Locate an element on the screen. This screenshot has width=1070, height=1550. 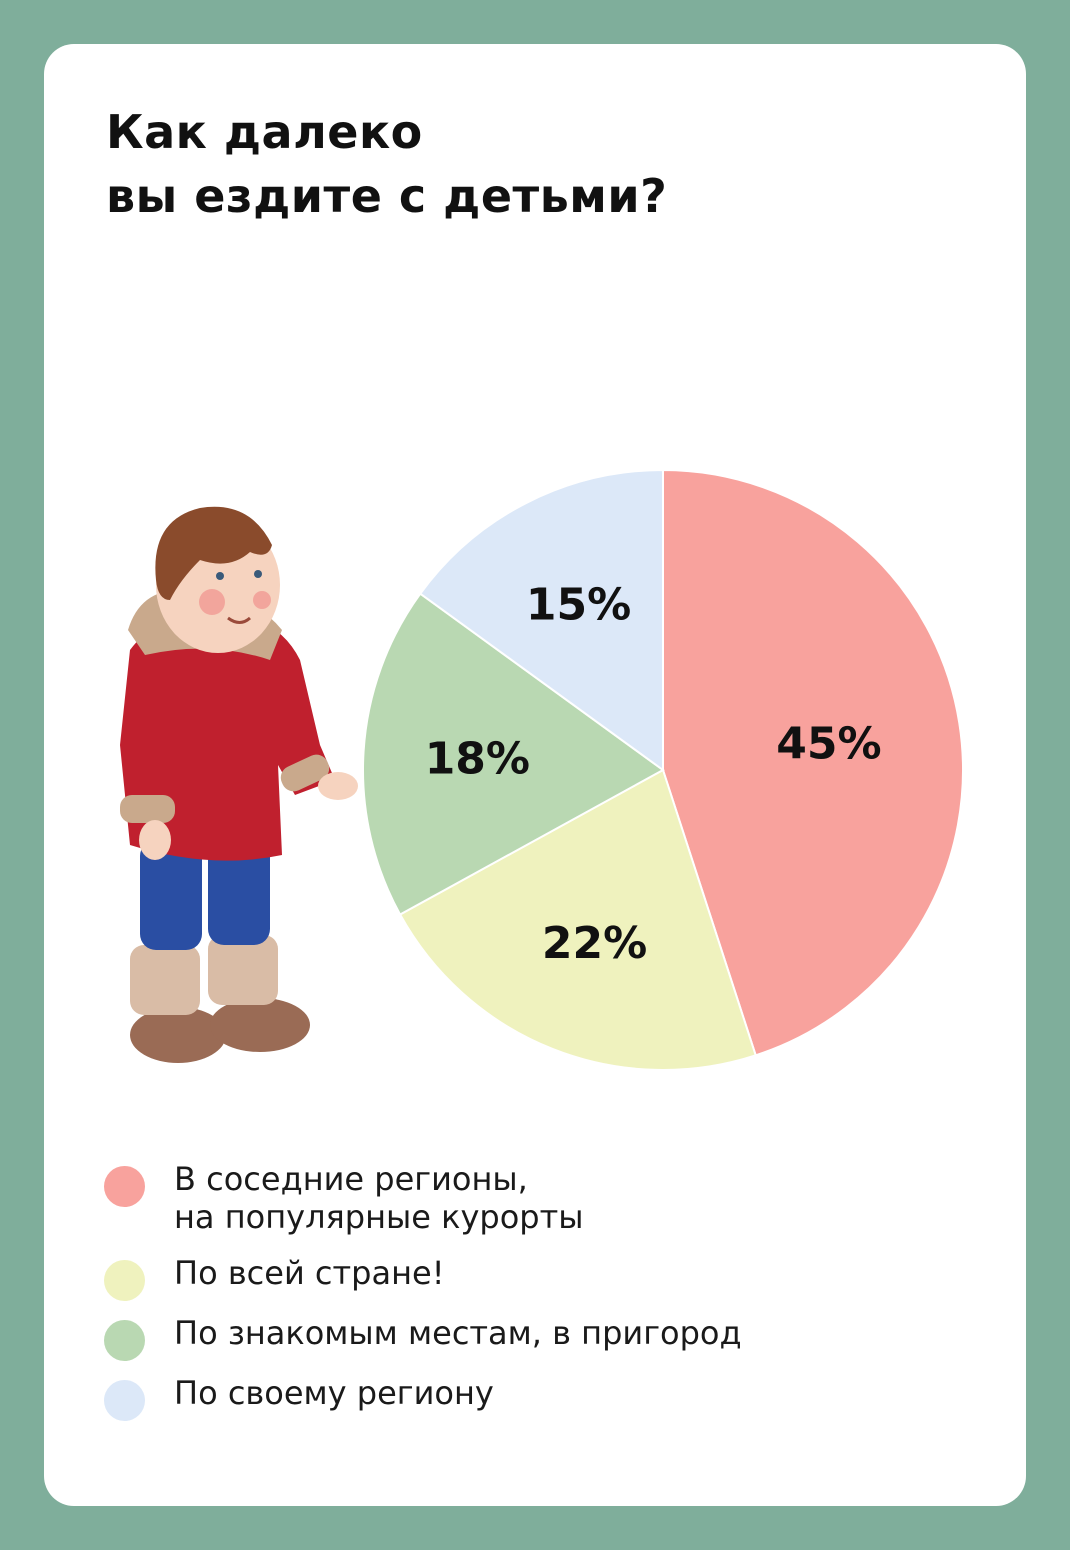
legend-label: По своему региону is located at coordinates (334, 1393).